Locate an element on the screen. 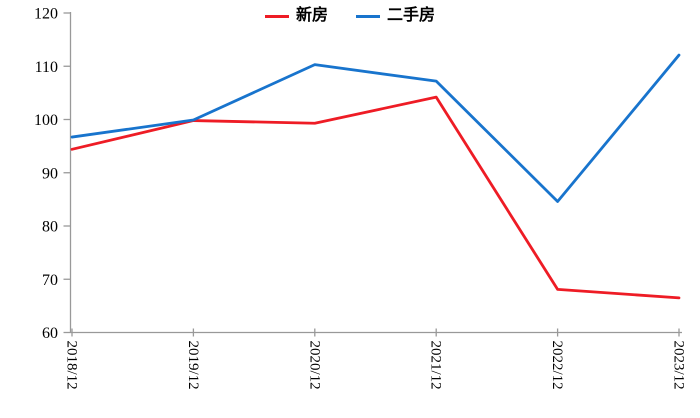  x-tick-label: 2023/12 is located at coordinates (679, 365).